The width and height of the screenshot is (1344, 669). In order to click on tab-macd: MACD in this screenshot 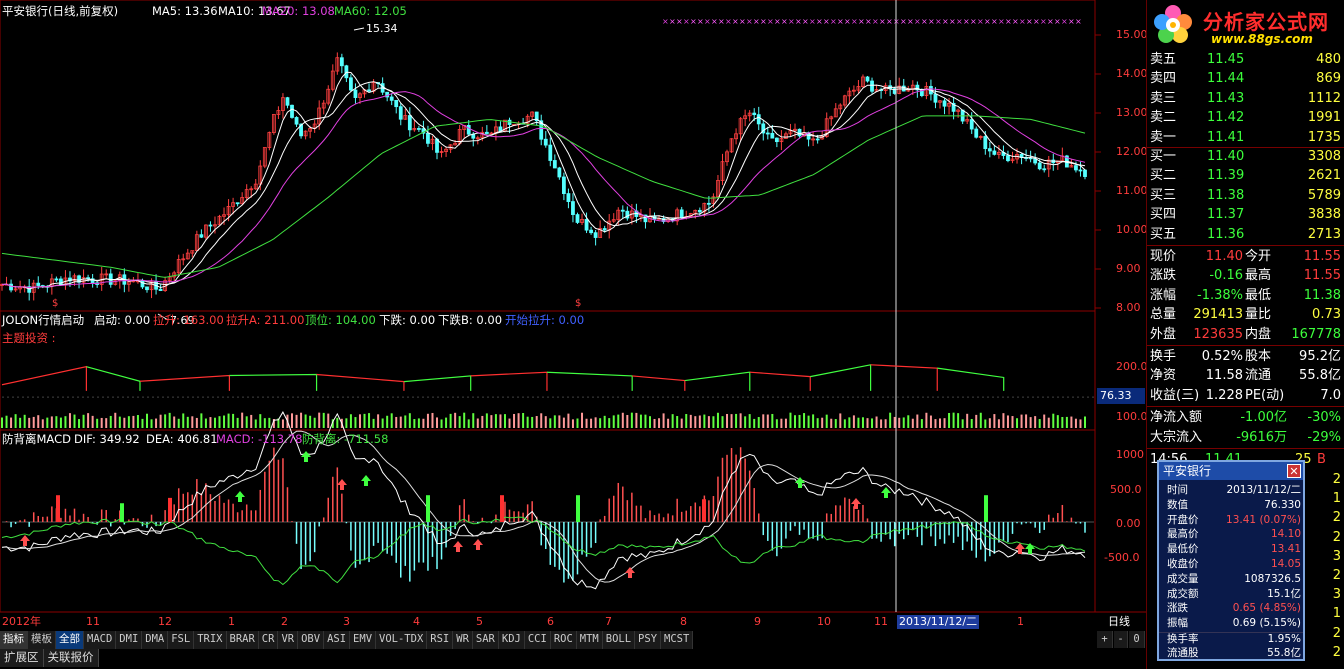, I will do `click(100, 640)`.